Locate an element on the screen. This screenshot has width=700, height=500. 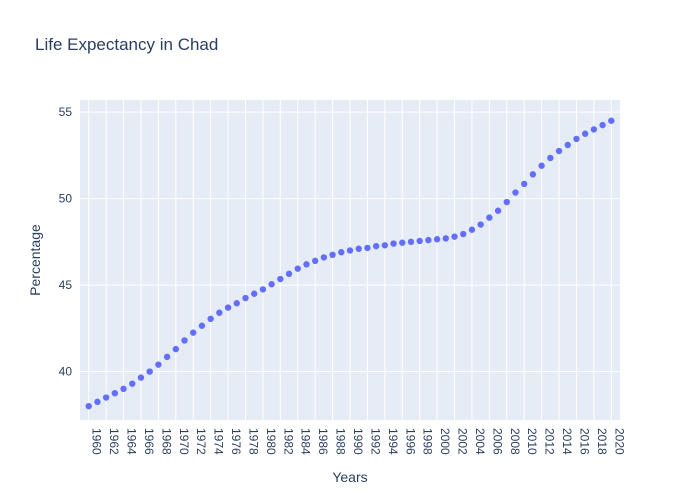
x-tick-label: 2010 is located at coordinates (532, 441).